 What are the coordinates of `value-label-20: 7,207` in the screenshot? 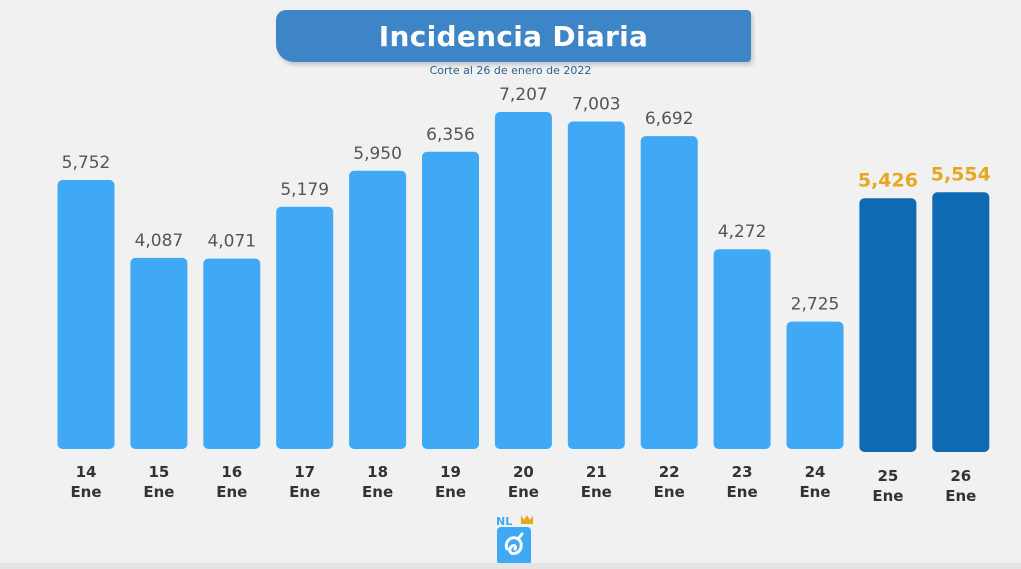 It's located at (523, 95).